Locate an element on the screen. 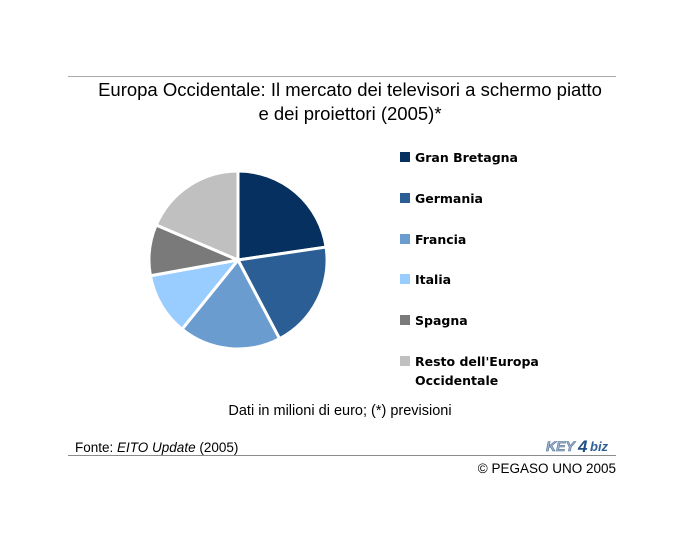  pie-slice-germania is located at coordinates (282, 293).